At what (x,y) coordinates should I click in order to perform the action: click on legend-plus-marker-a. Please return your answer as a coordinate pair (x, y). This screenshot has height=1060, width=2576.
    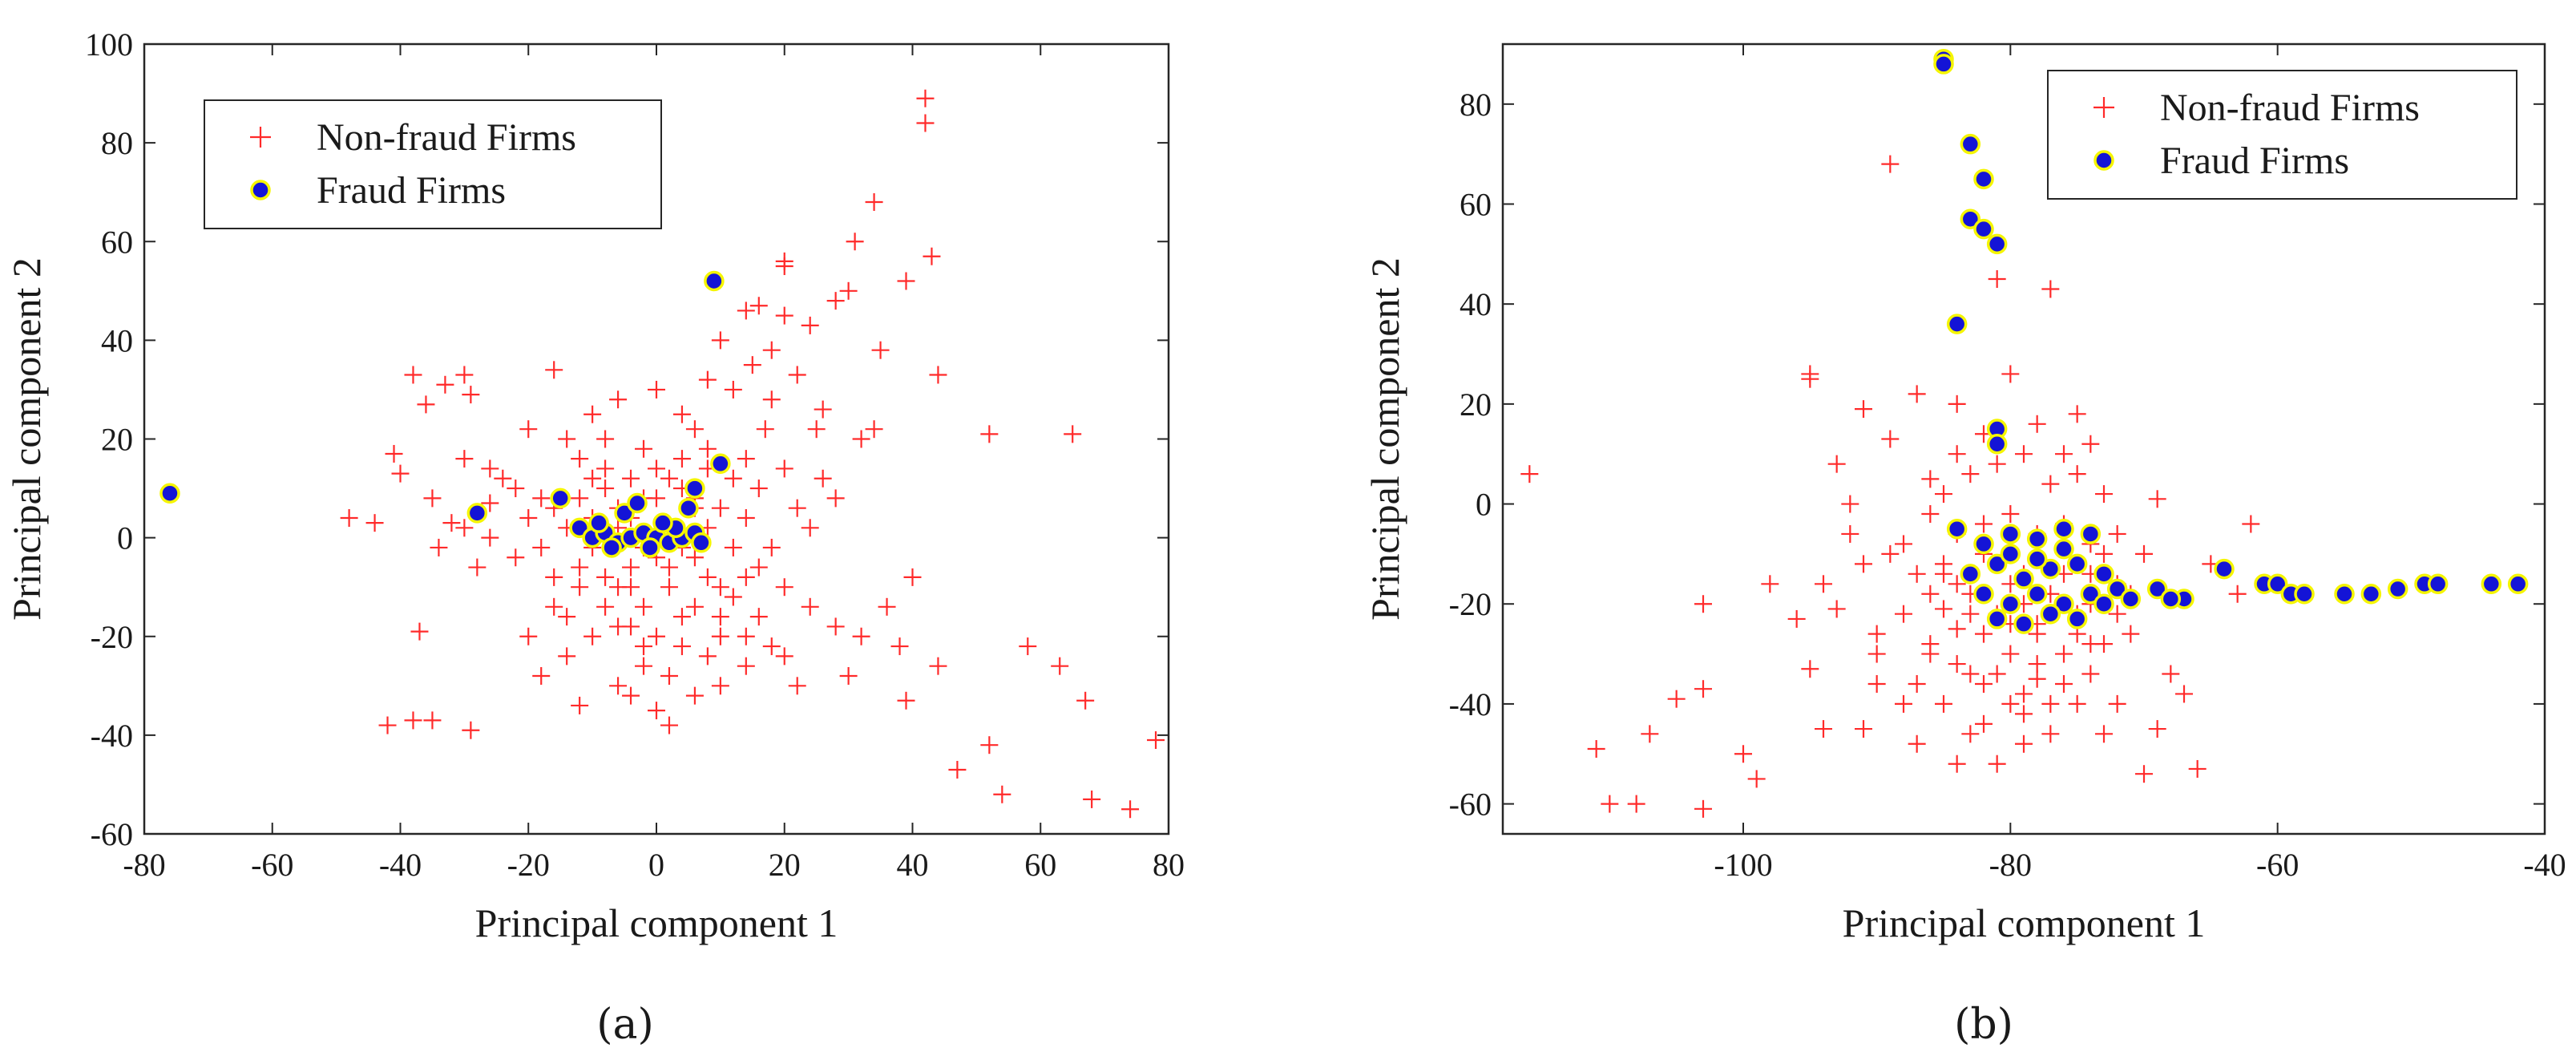
    Looking at the image, I should click on (261, 137).